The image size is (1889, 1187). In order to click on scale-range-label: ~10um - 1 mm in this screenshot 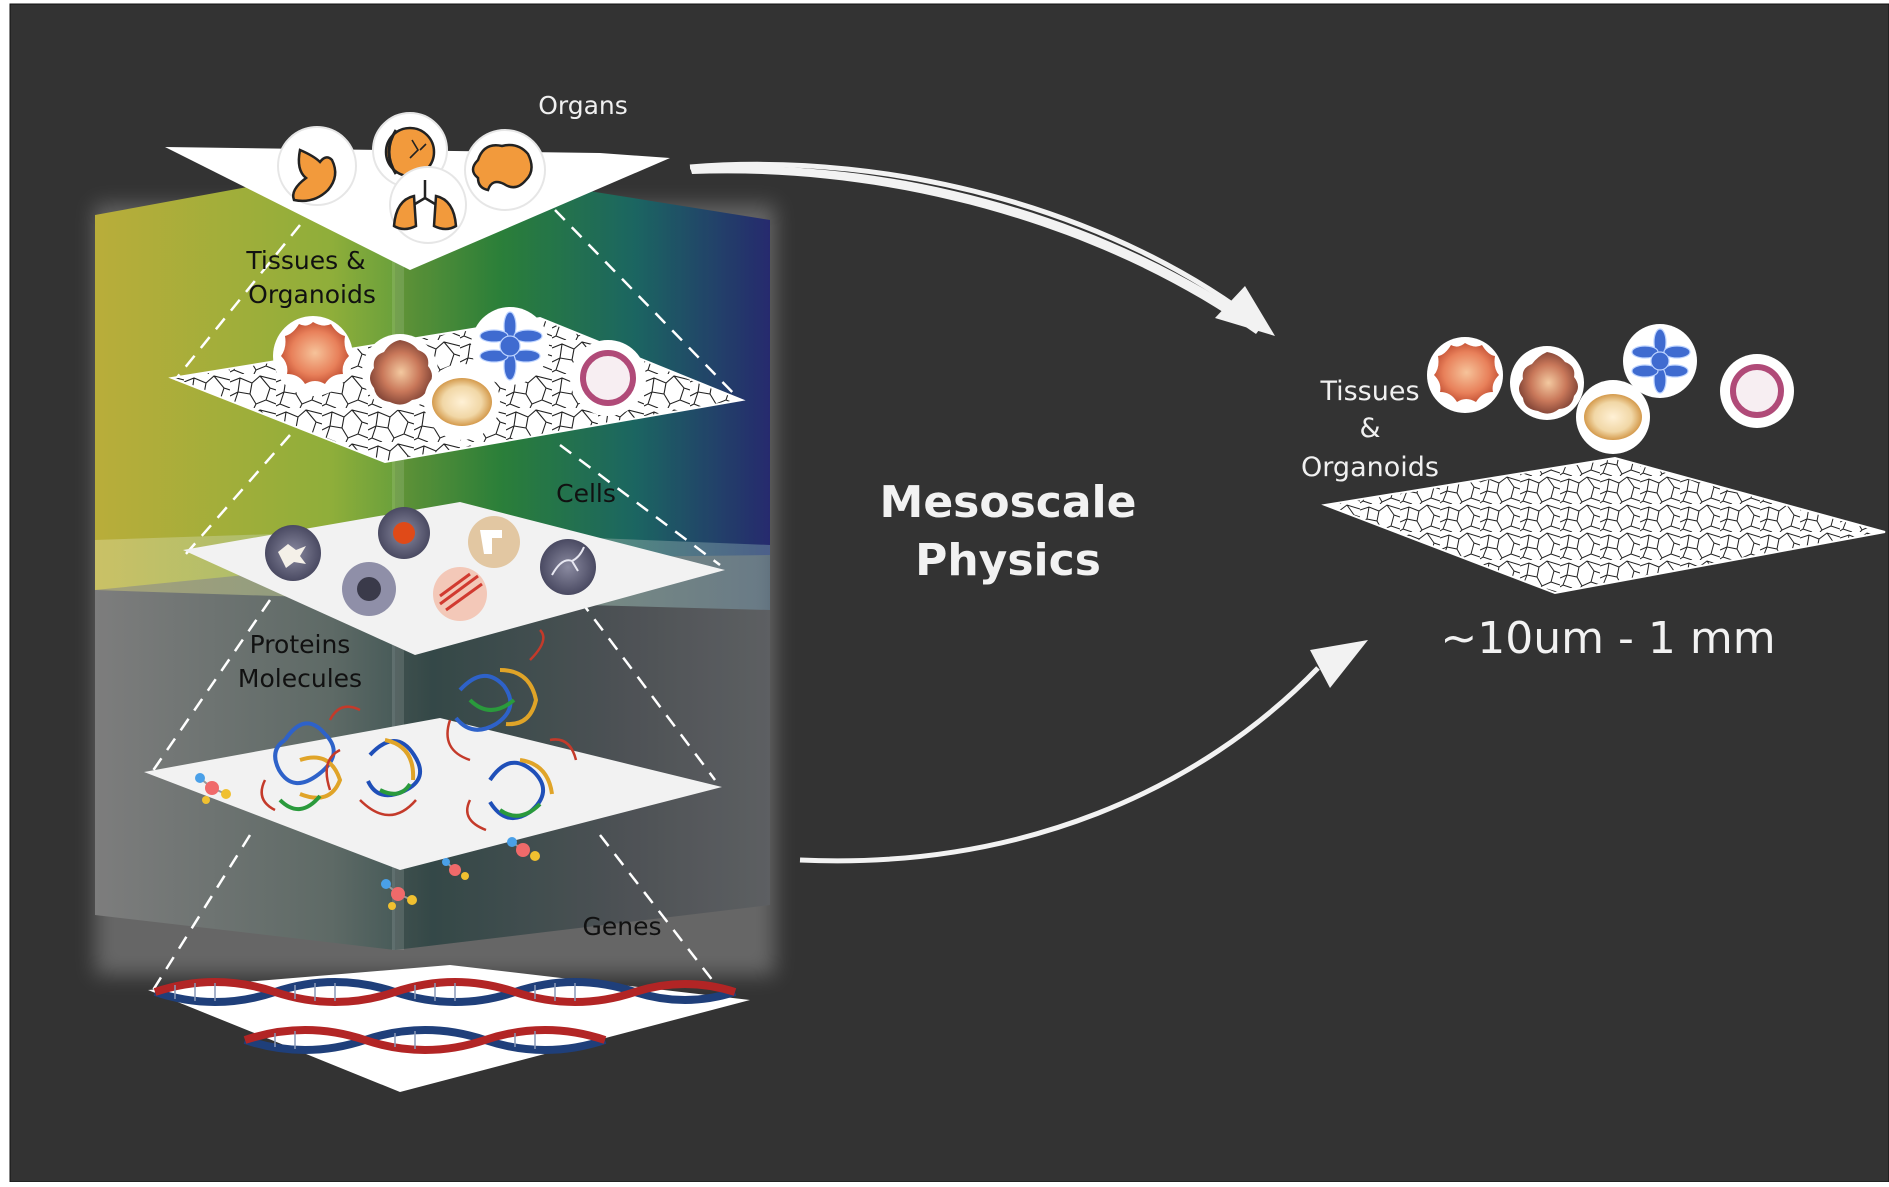, I will do `click(1607, 638)`.